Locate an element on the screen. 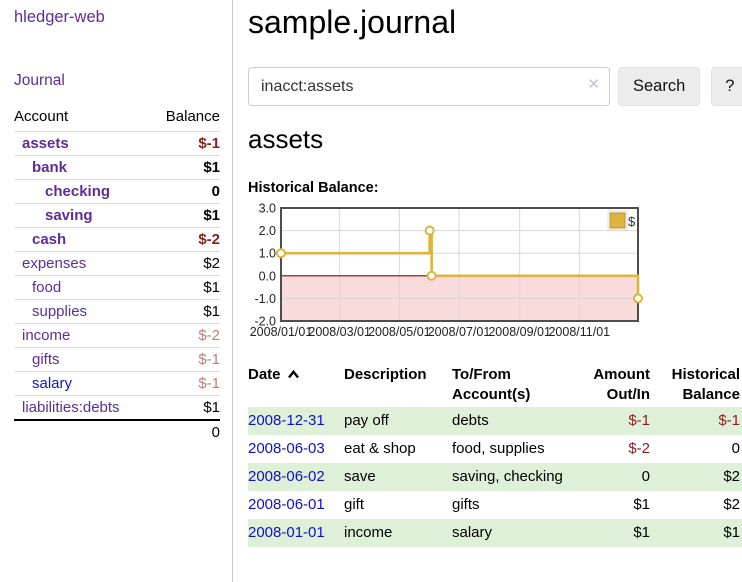 This screenshot has width=742, height=582. plot-border is located at coordinates (459, 264).